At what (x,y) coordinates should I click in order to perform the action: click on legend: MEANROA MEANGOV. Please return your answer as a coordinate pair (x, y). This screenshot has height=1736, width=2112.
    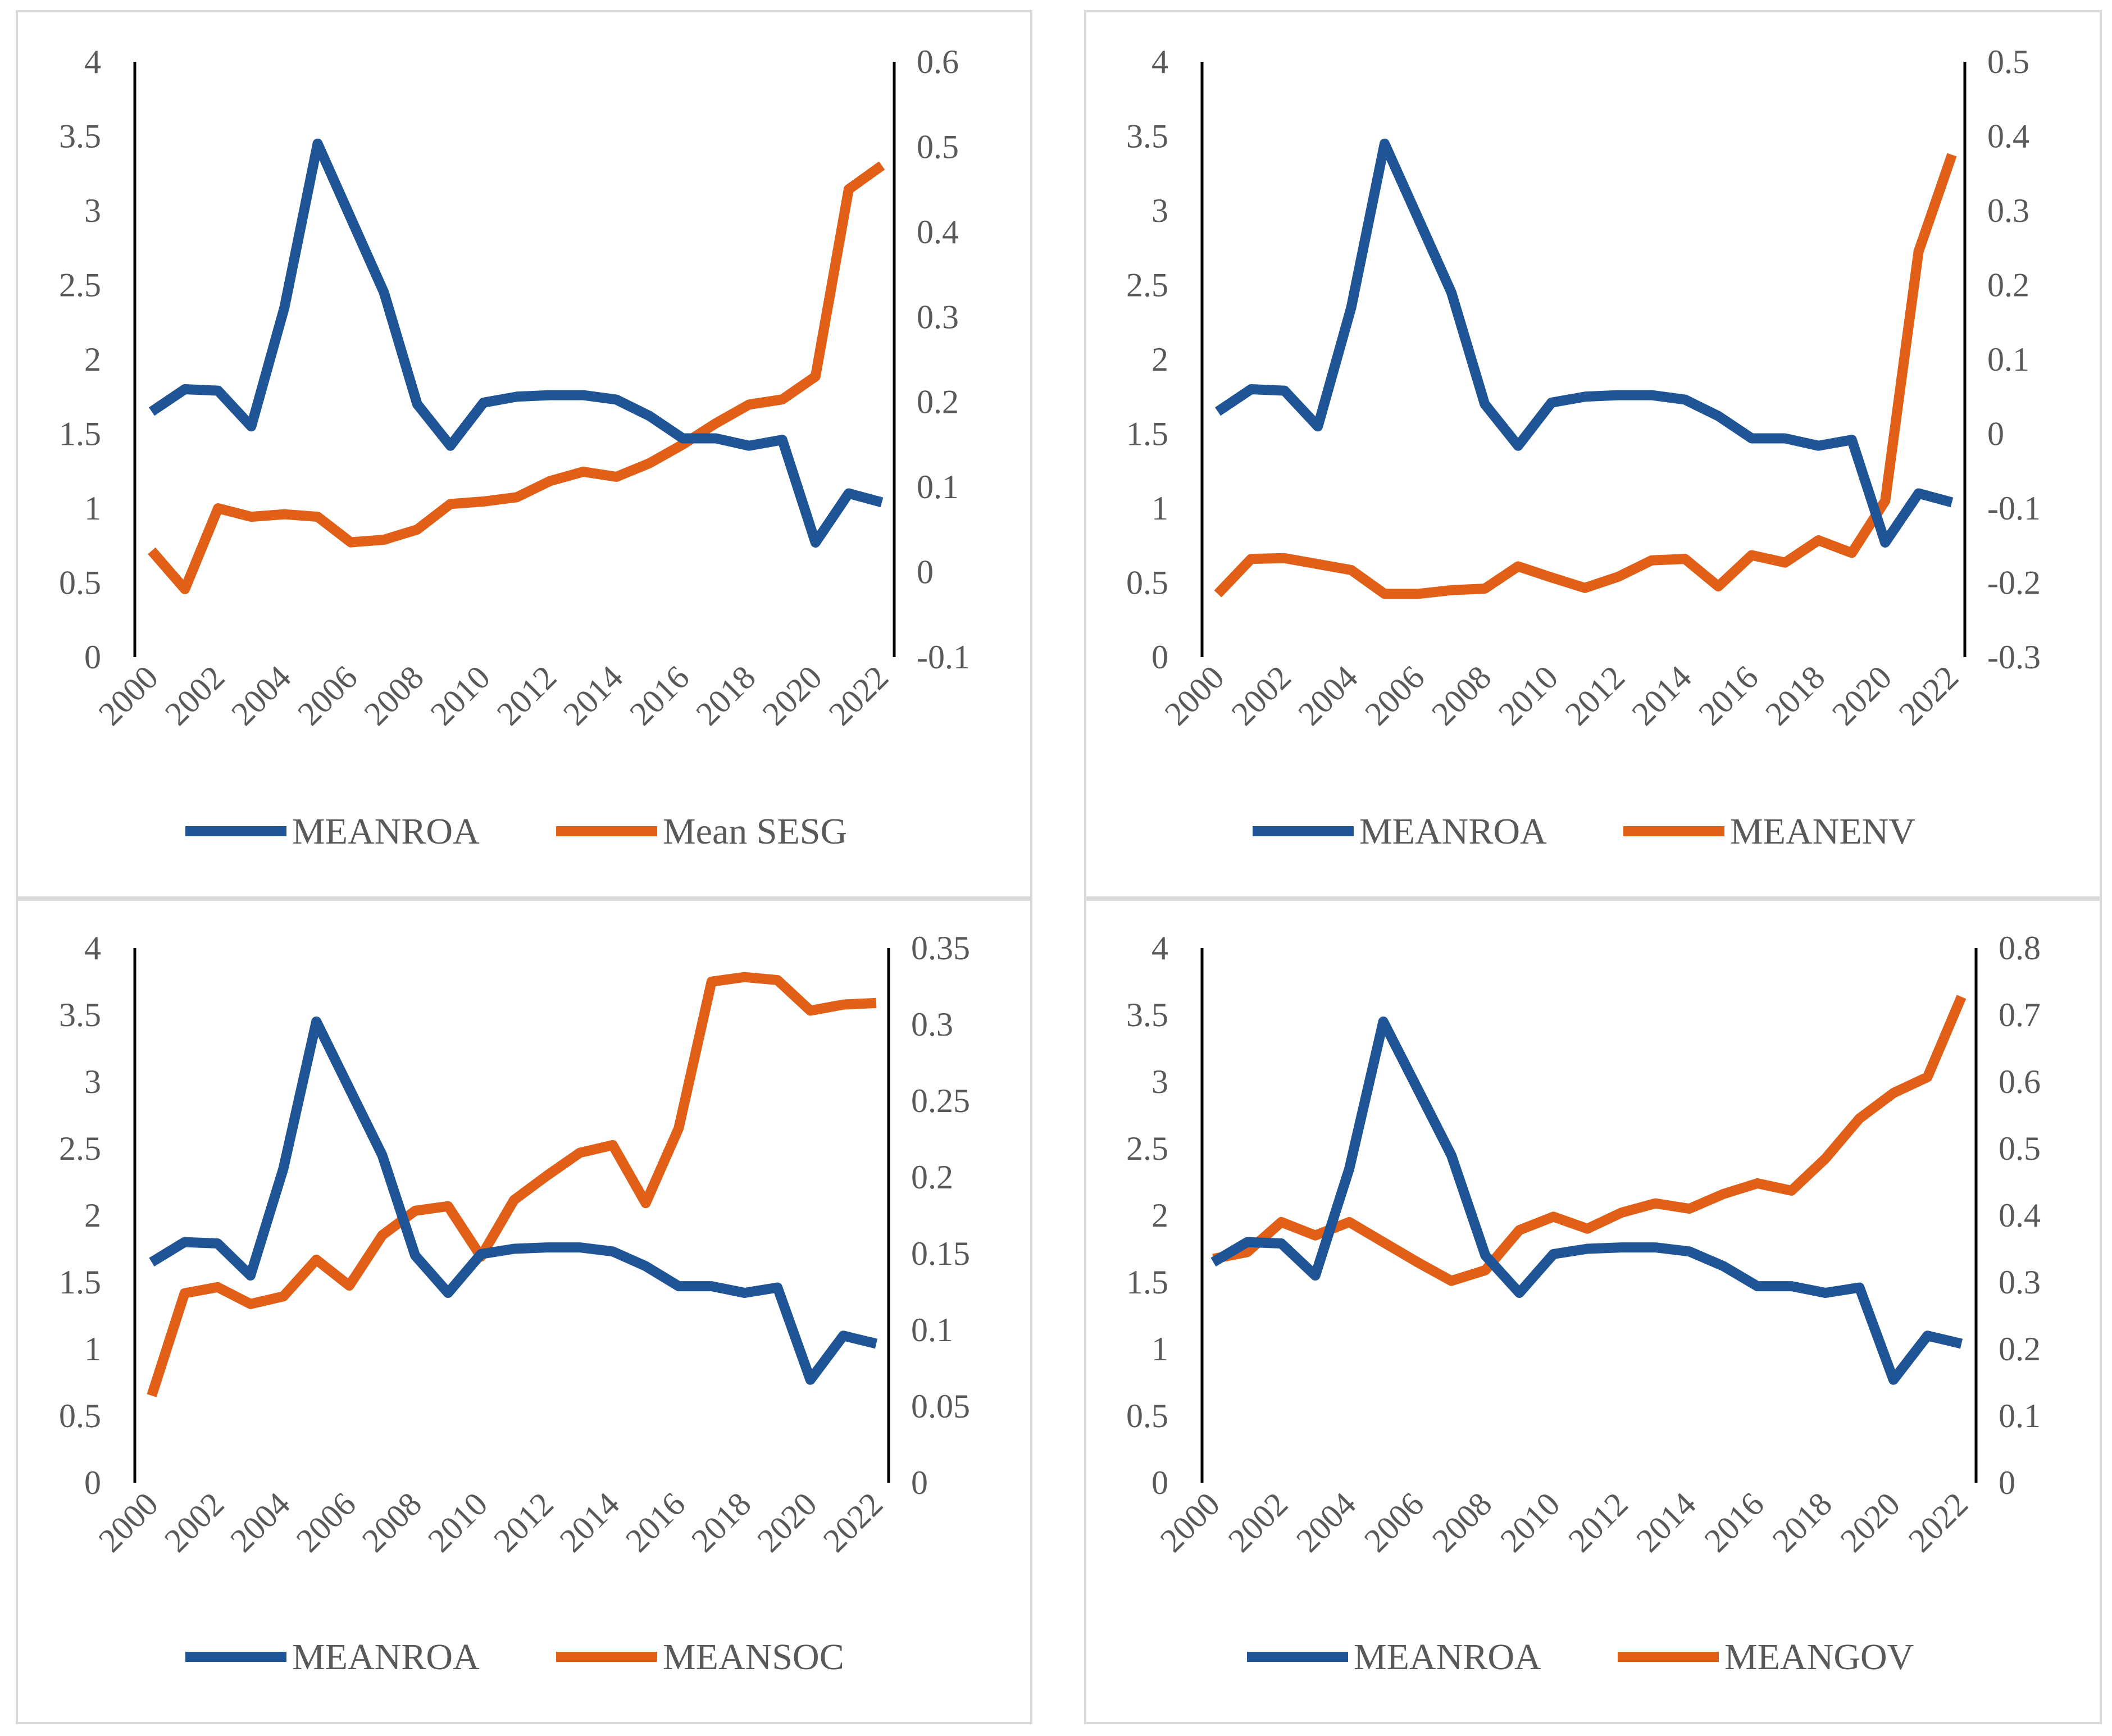
    Looking at the image, I should click on (1581, 1657).